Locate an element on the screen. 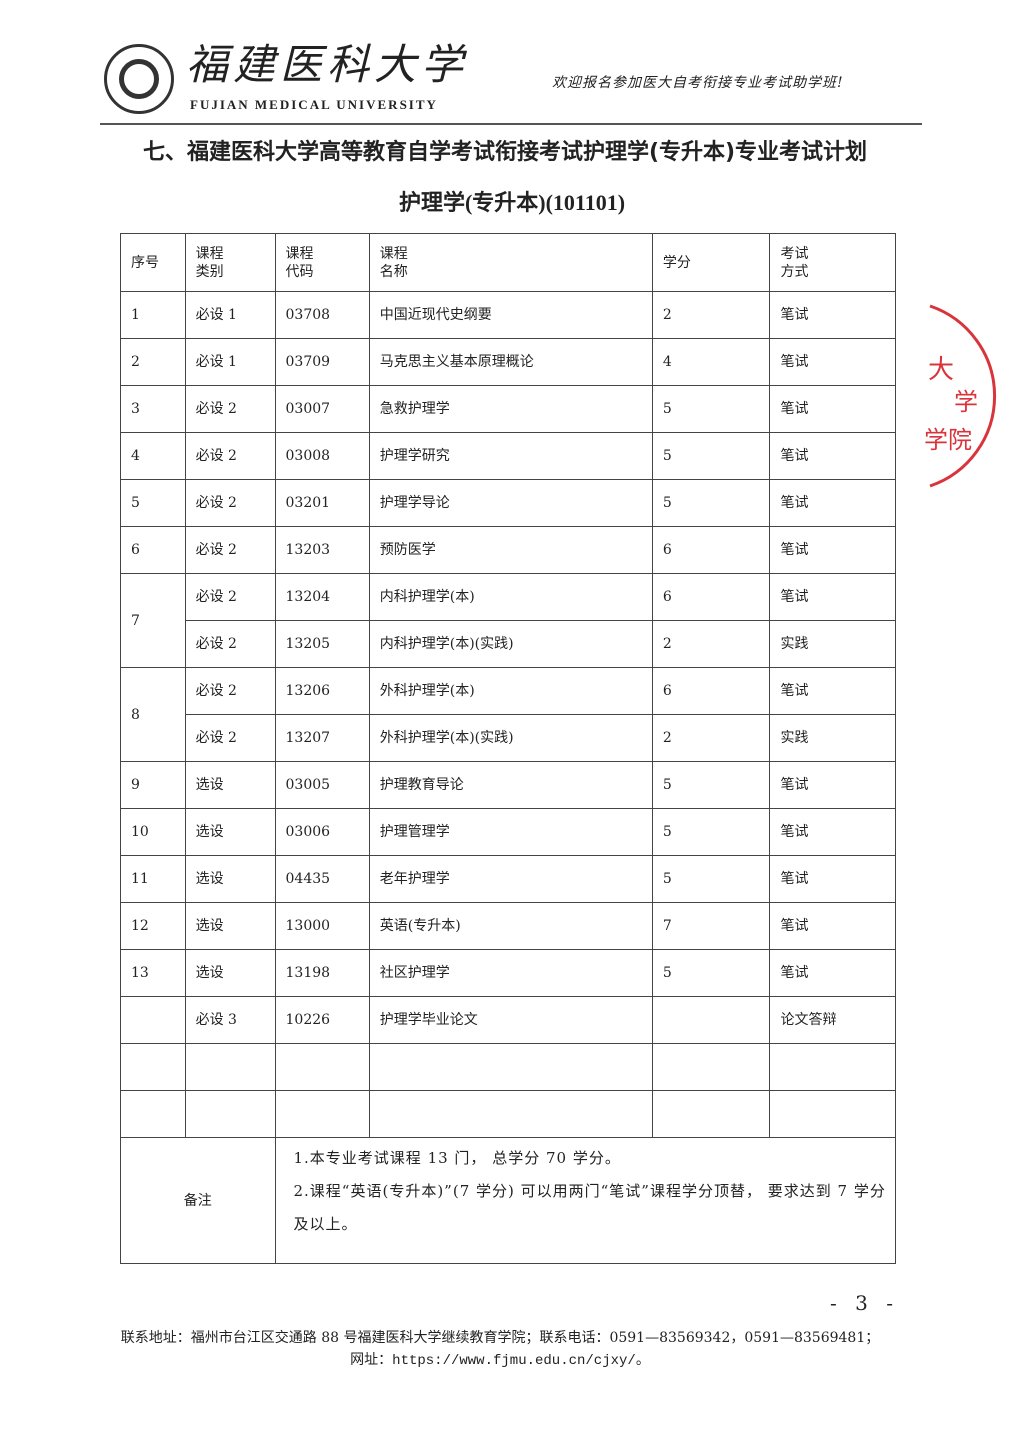  course-code: 03709 is located at coordinates (322, 362).